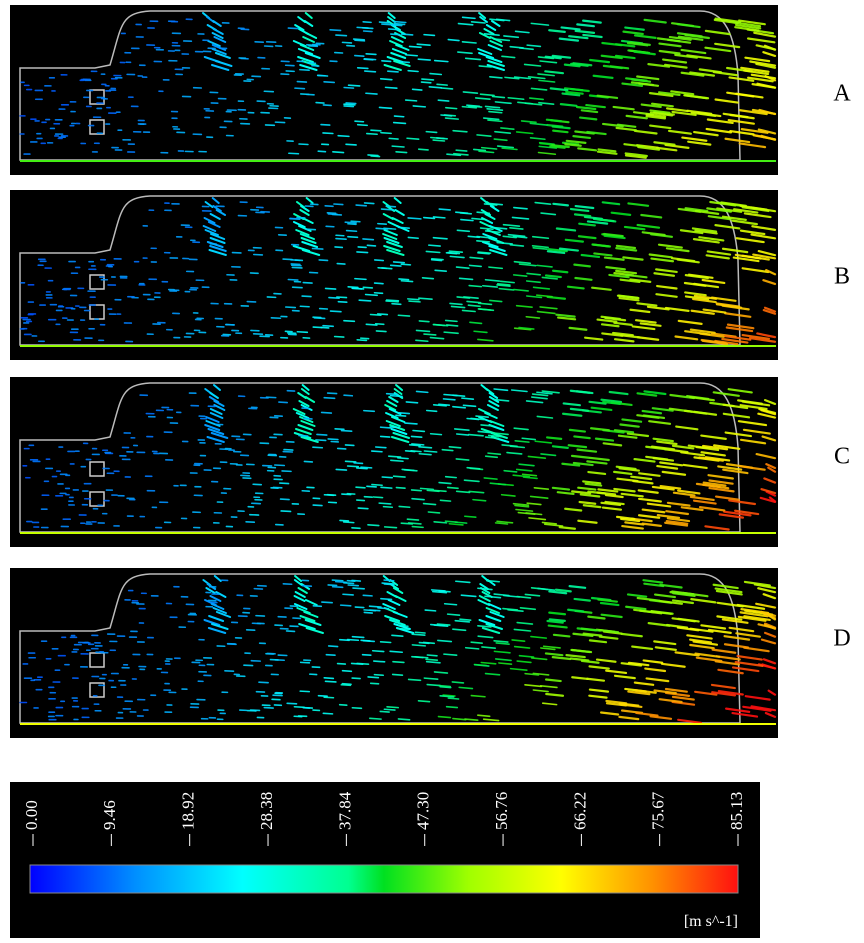  Describe the element at coordinates (842, 94) in the screenshot. I see `panel-label: A` at that location.